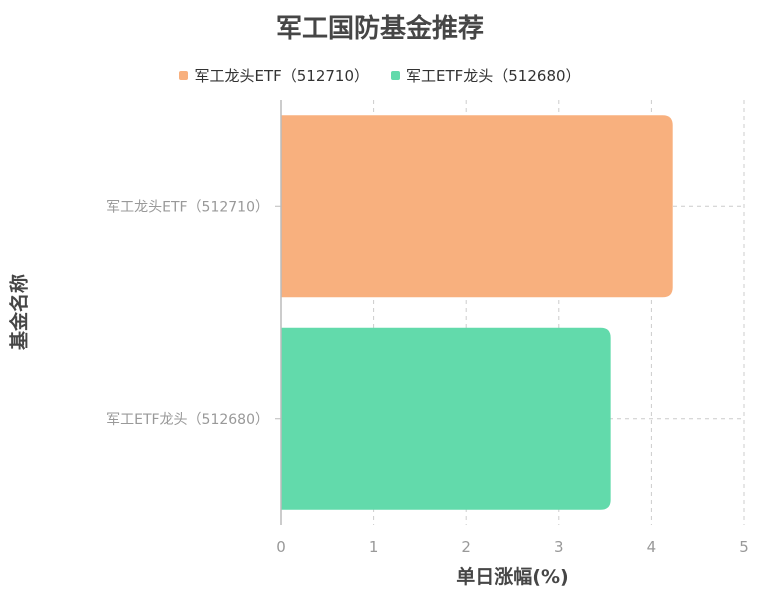 The width and height of the screenshot is (760, 599). I want to click on x-tick-label: 1, so click(374, 547).